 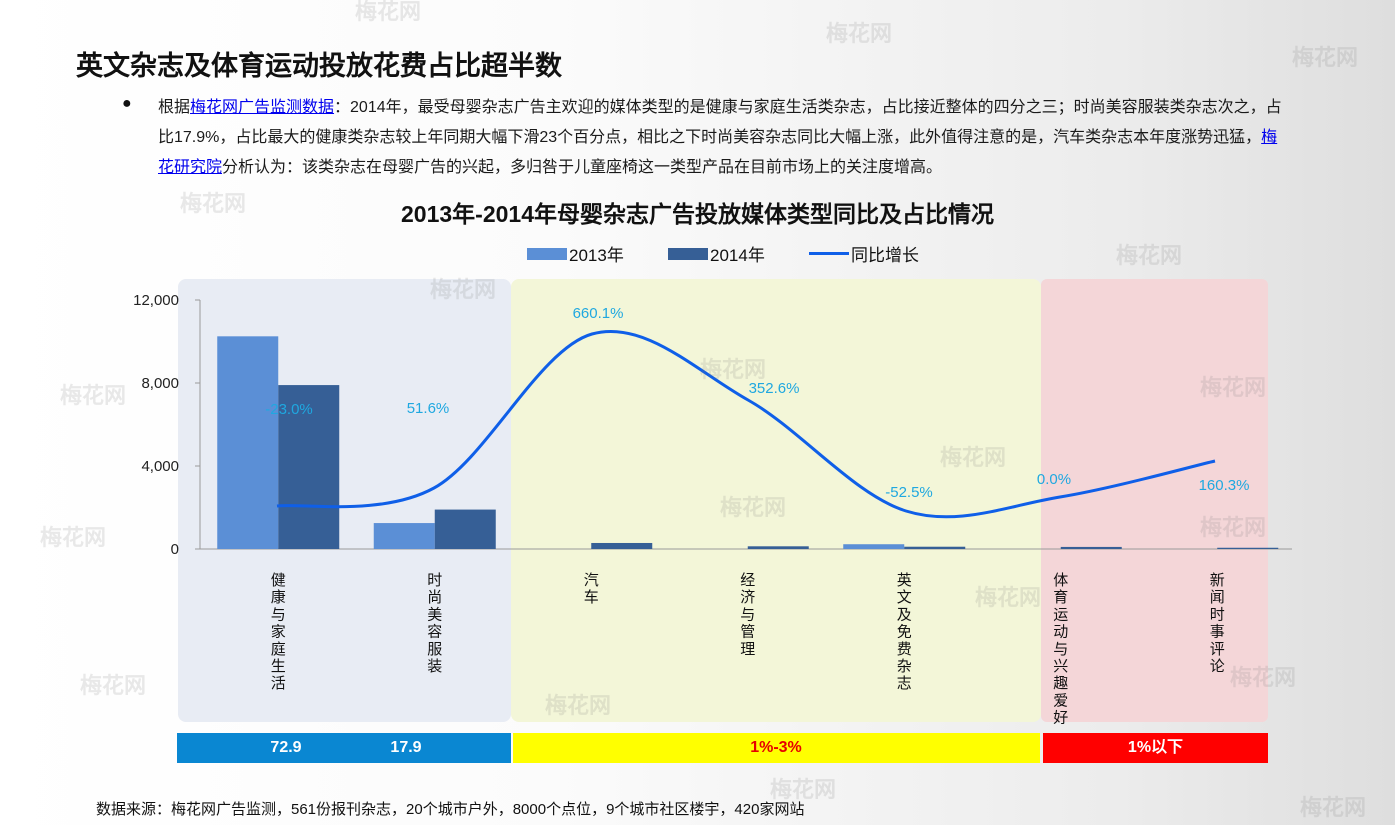 What do you see at coordinates (547, 253) in the screenshot?
I see `legend-swatch-2013` at bounding box center [547, 253].